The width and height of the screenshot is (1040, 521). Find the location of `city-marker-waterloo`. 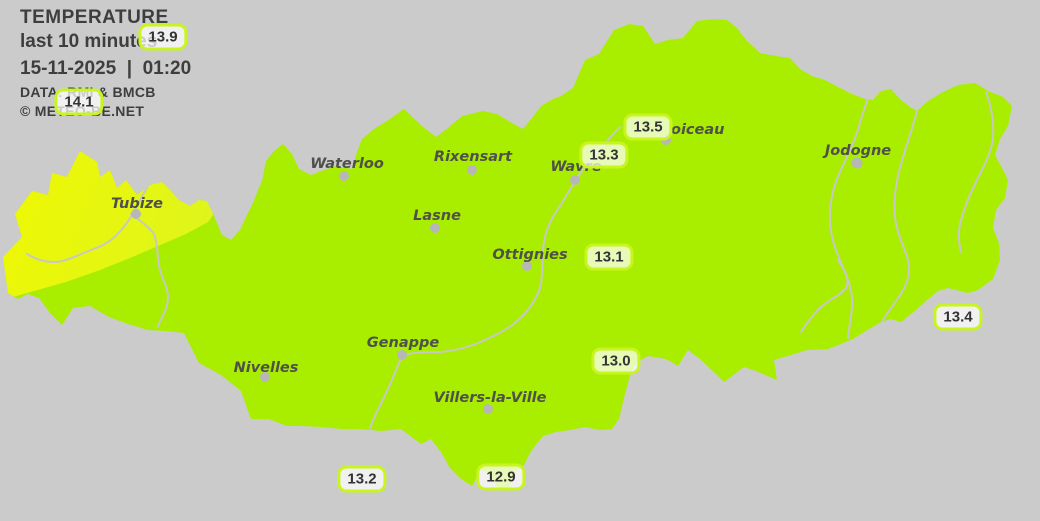

city-marker-waterloo is located at coordinates (344, 176).